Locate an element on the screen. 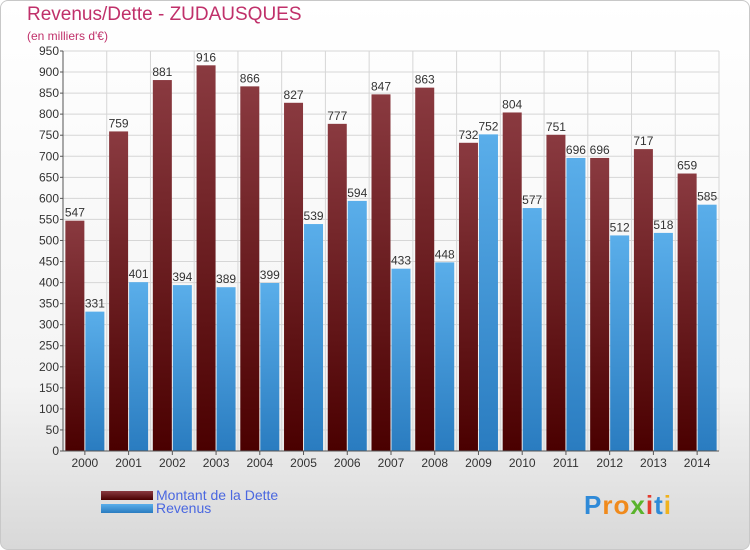  y-tick-label: 950 is located at coordinates (49, 51).